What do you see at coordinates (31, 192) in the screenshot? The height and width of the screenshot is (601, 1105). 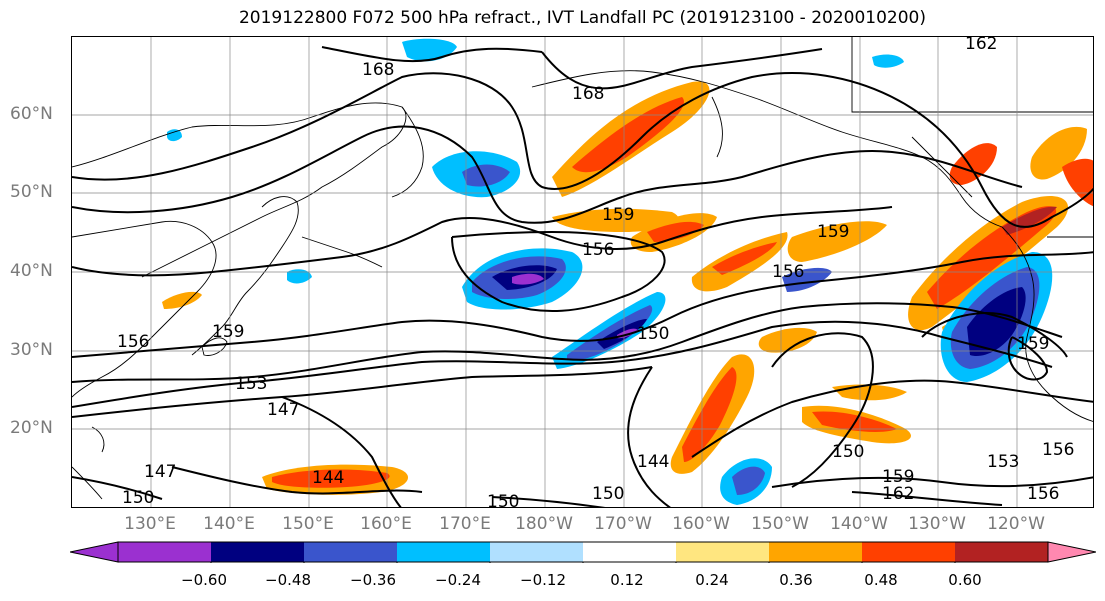 I see `latitude-label-50n: 50°N` at bounding box center [31, 192].